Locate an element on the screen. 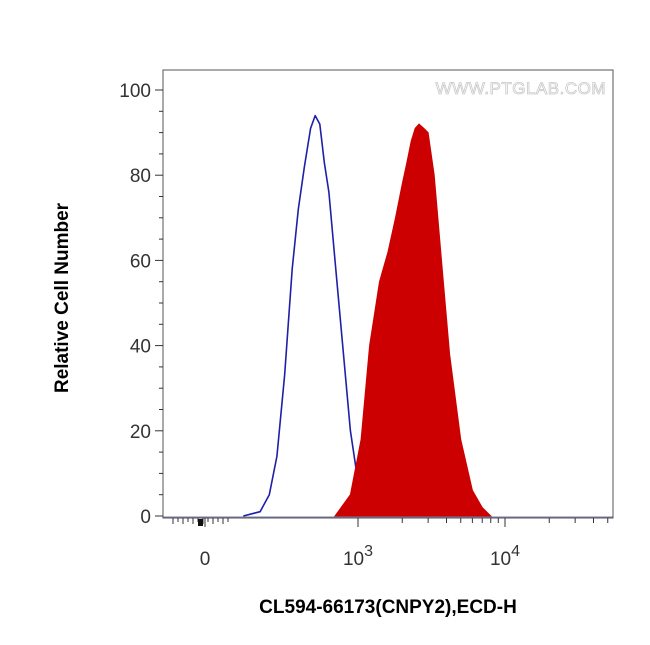 The width and height of the screenshot is (650, 645). y-tick-label: 40 is located at coordinates (140, 347).